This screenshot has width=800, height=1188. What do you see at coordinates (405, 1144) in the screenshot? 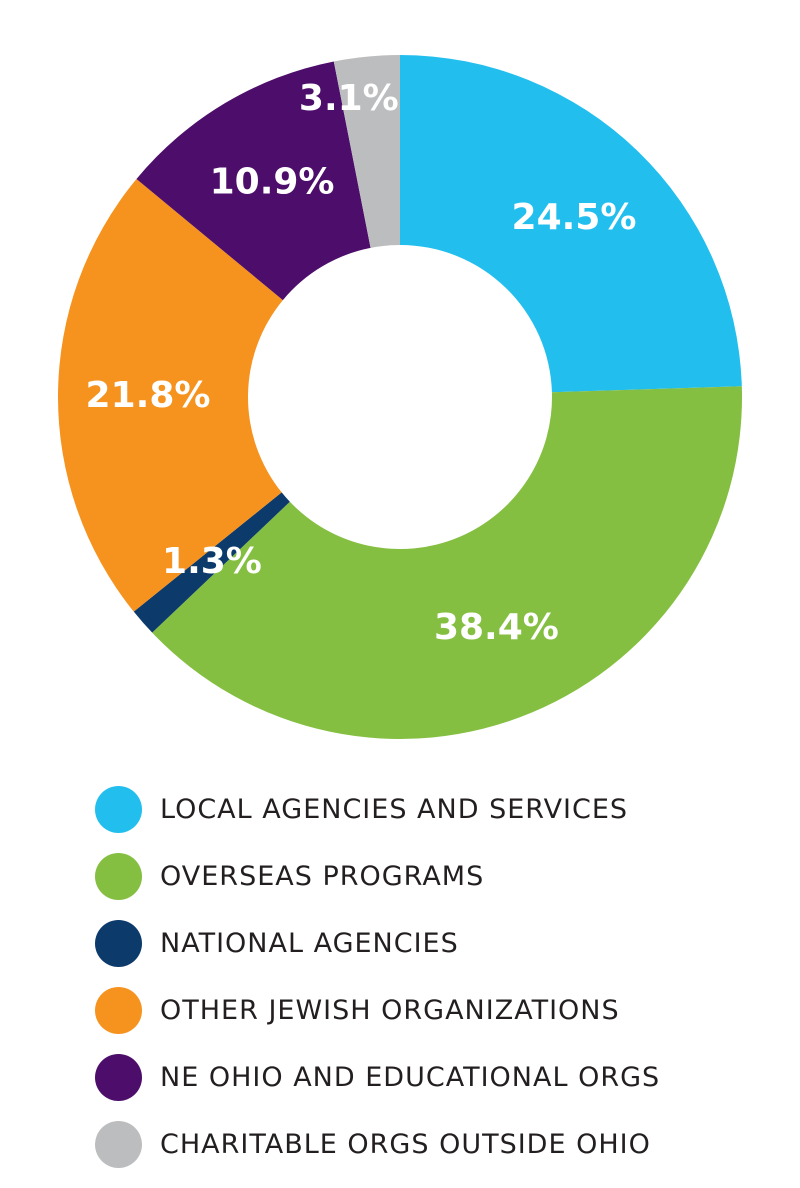
I see `legend-label-charitable-outside-ohio: CHARITABLE ORGS OUTSIDE OHIO` at bounding box center [405, 1144].